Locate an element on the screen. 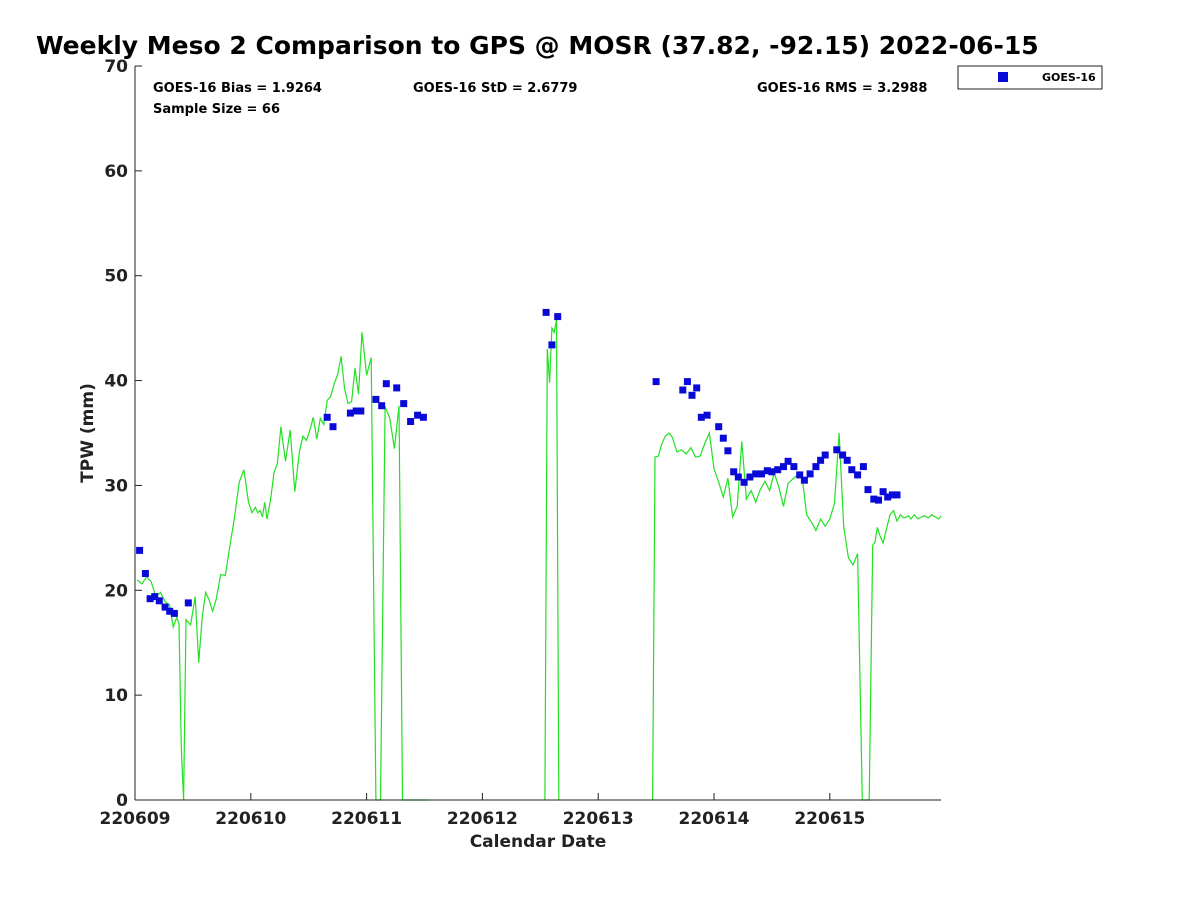  x-tick-label: 220609 is located at coordinates (135, 819).